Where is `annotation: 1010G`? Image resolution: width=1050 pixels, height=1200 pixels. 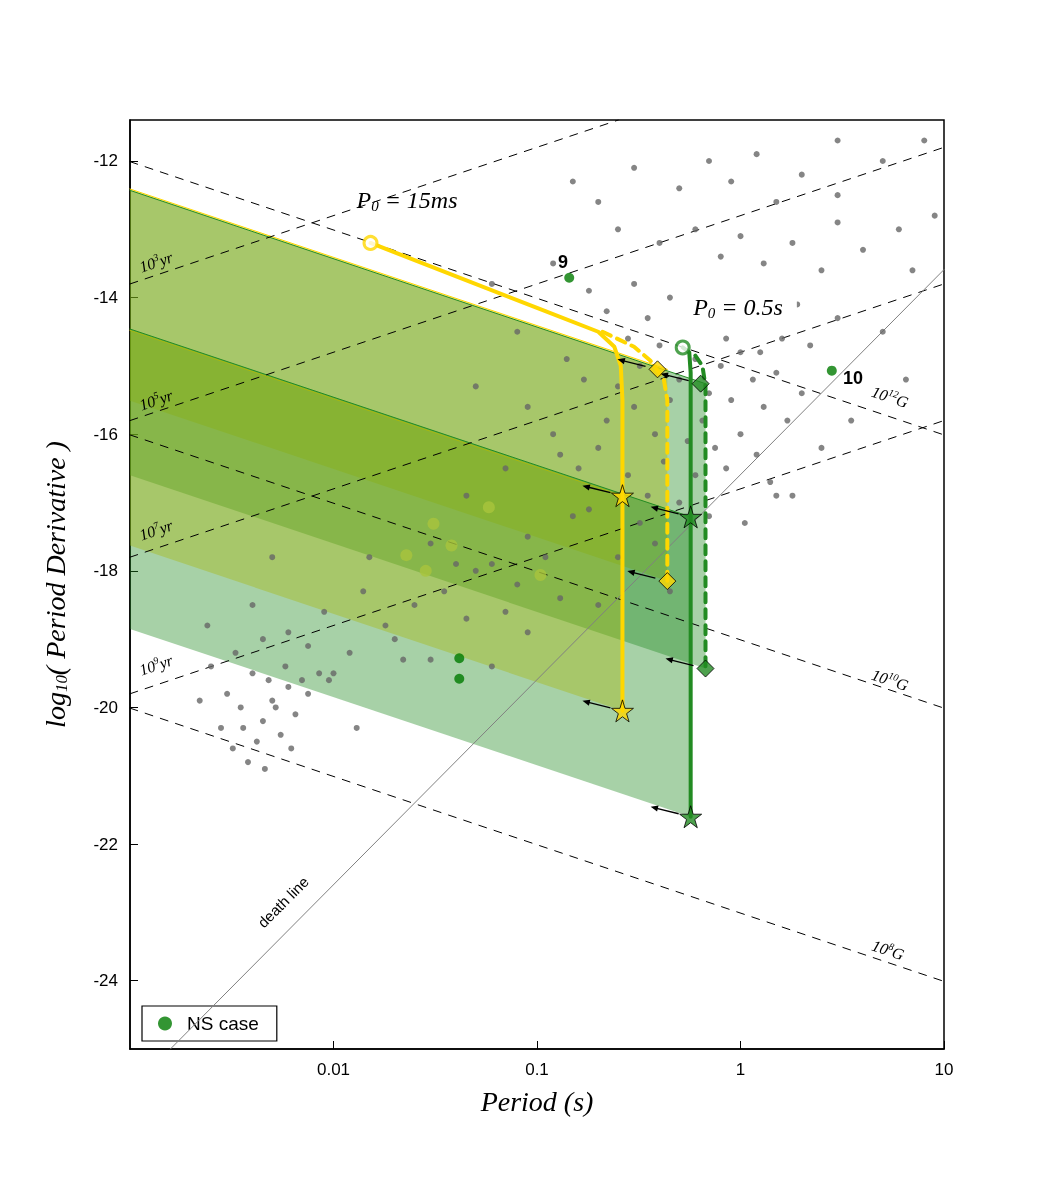 annotation: 1010G is located at coordinates (890, 680).